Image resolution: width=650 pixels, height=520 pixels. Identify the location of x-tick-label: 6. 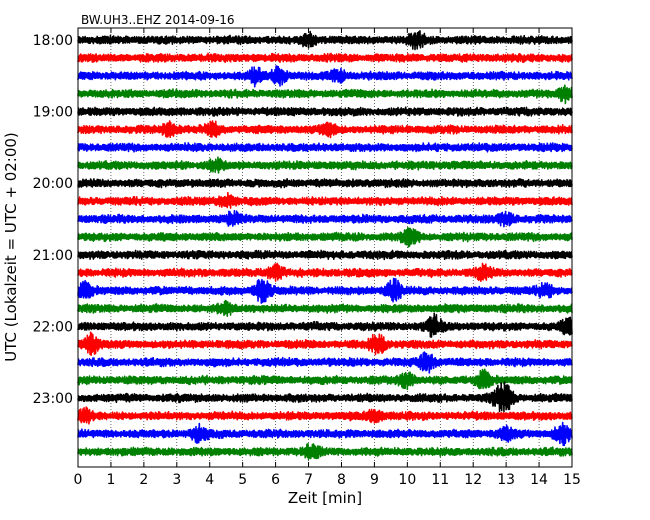
(275, 480).